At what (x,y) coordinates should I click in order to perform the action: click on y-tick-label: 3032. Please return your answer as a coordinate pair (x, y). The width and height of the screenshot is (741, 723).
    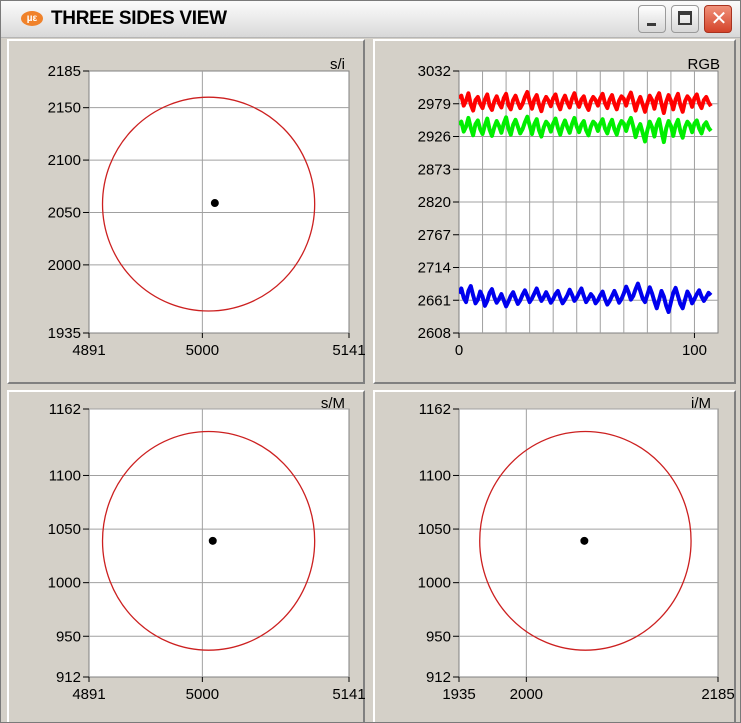
    Looking at the image, I should click on (434, 71).